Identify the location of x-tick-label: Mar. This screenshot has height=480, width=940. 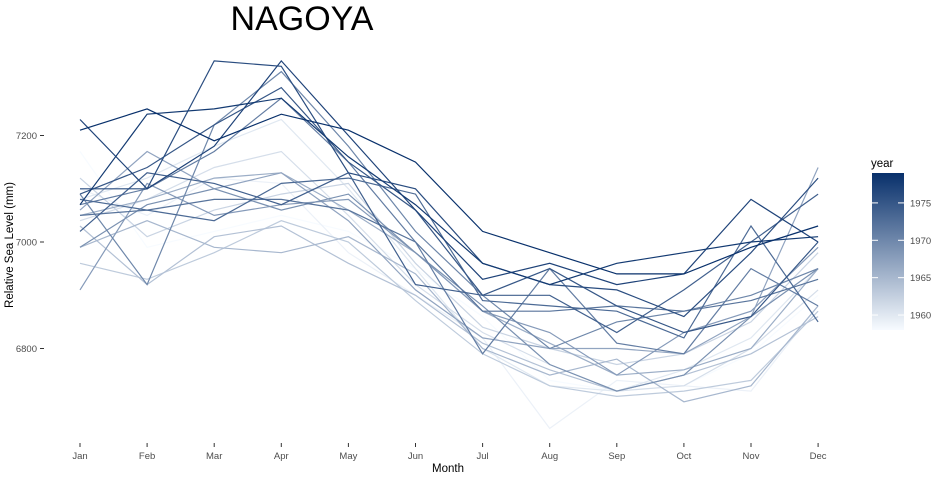
(214, 456).